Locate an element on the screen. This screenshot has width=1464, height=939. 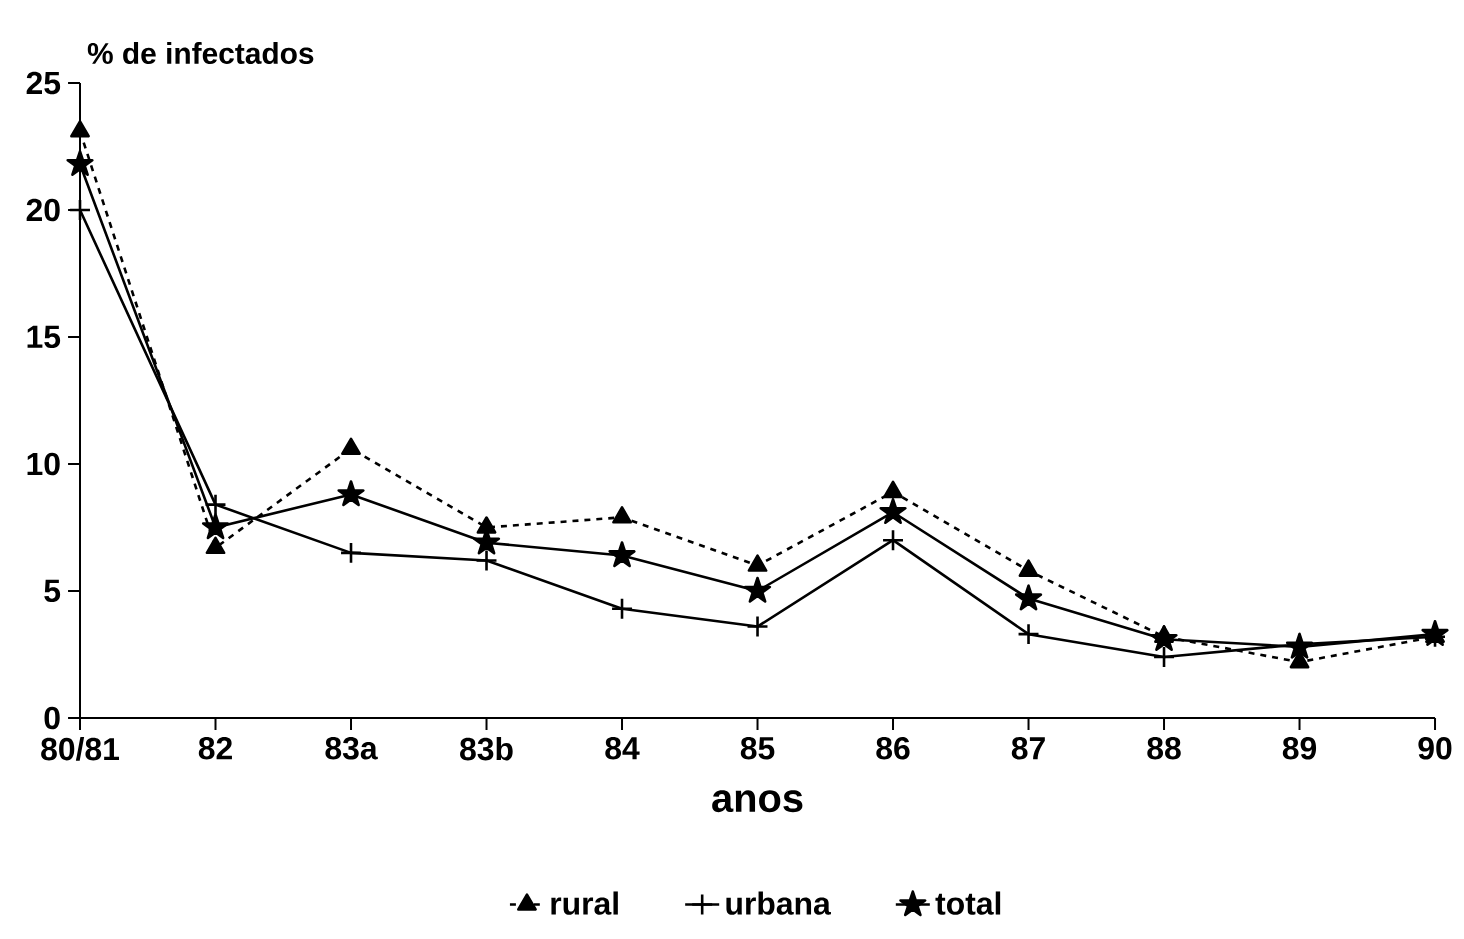
x-tick-label: 86 is located at coordinates (893, 748).